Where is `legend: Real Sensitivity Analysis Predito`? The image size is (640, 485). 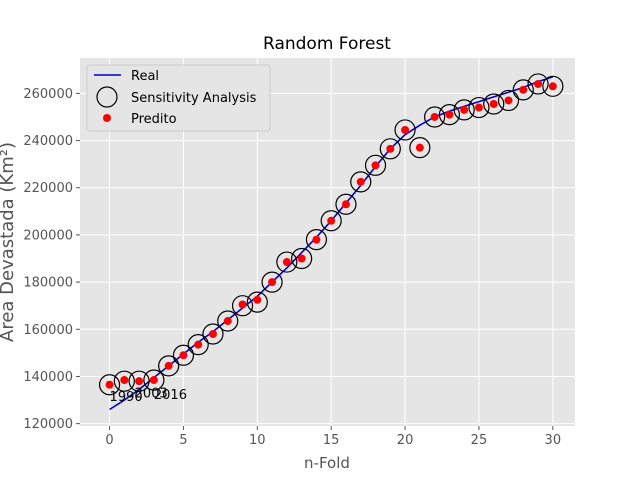 legend: Real Sensitivity Analysis Predito is located at coordinates (178, 98).